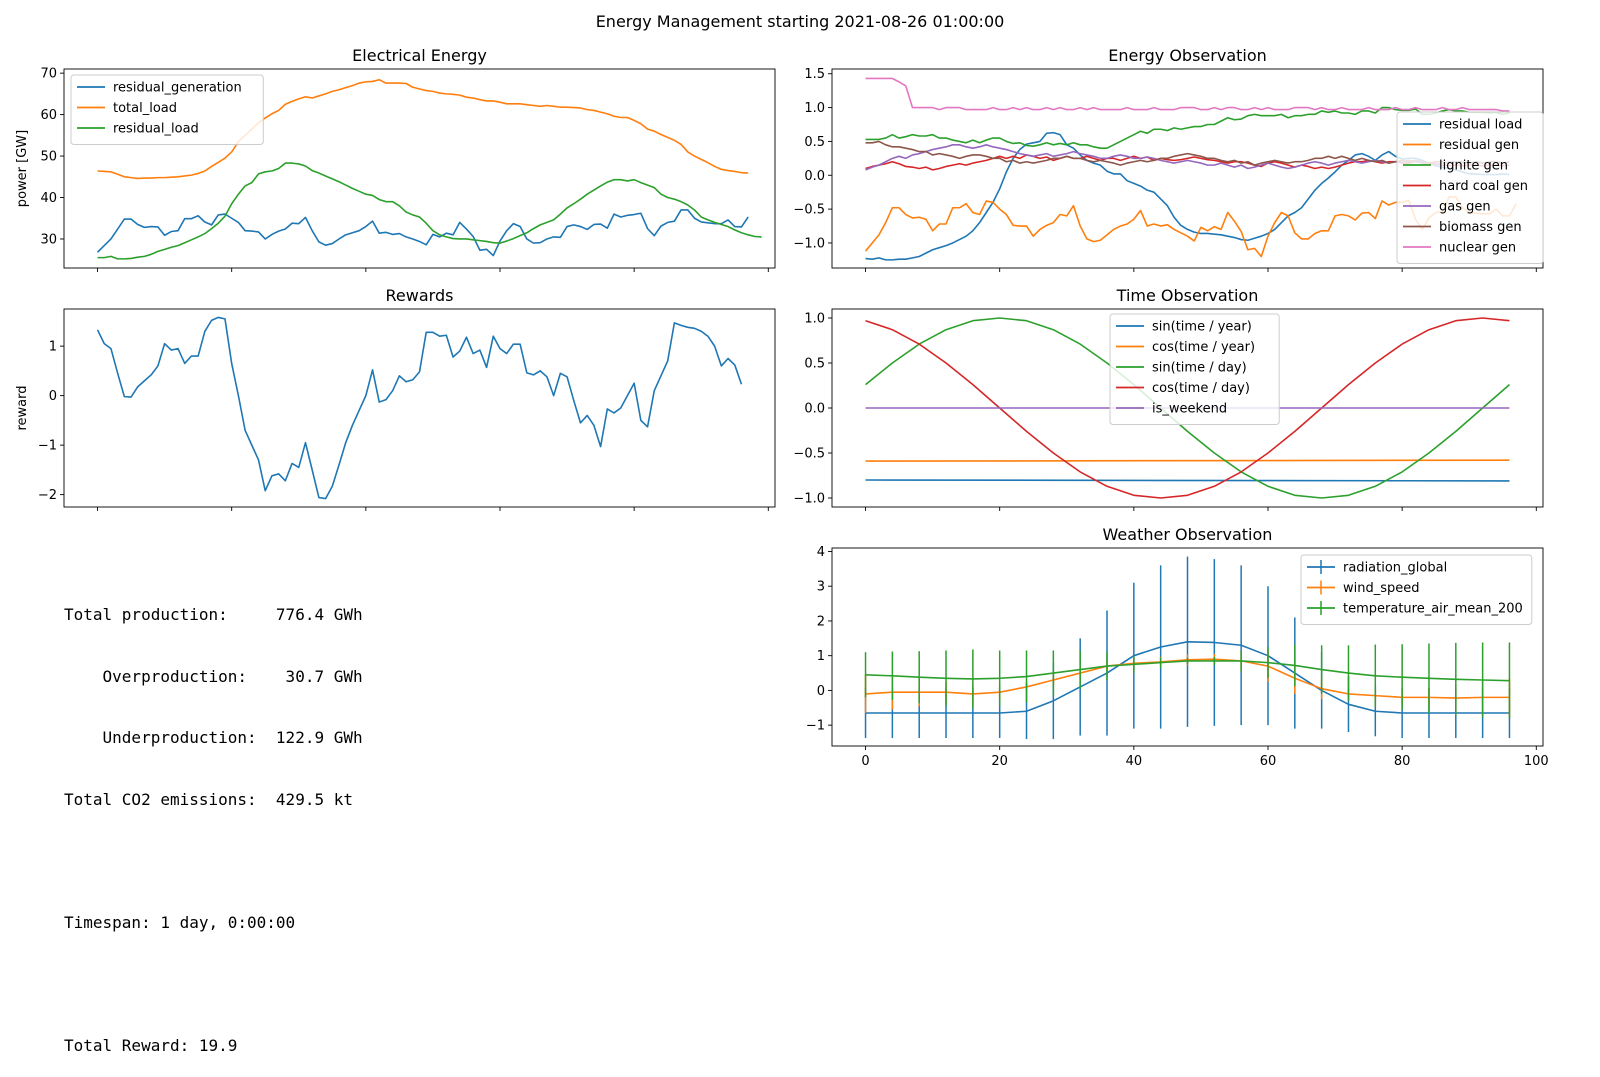 The image size is (1600, 1077). What do you see at coordinates (865, 761) in the screenshot?
I see `x-tick-label: 0` at bounding box center [865, 761].